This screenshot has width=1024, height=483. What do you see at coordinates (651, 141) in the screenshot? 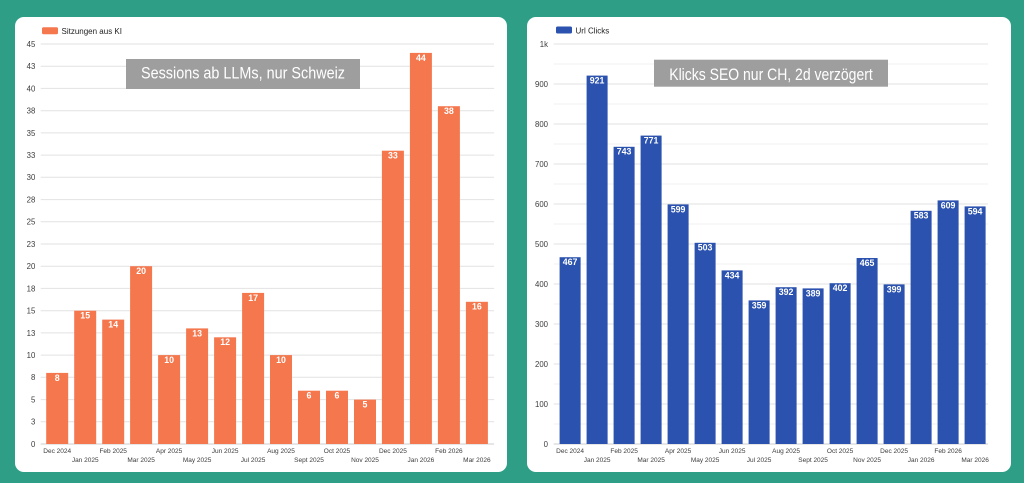
I see `svg-text: 771` at bounding box center [651, 141].